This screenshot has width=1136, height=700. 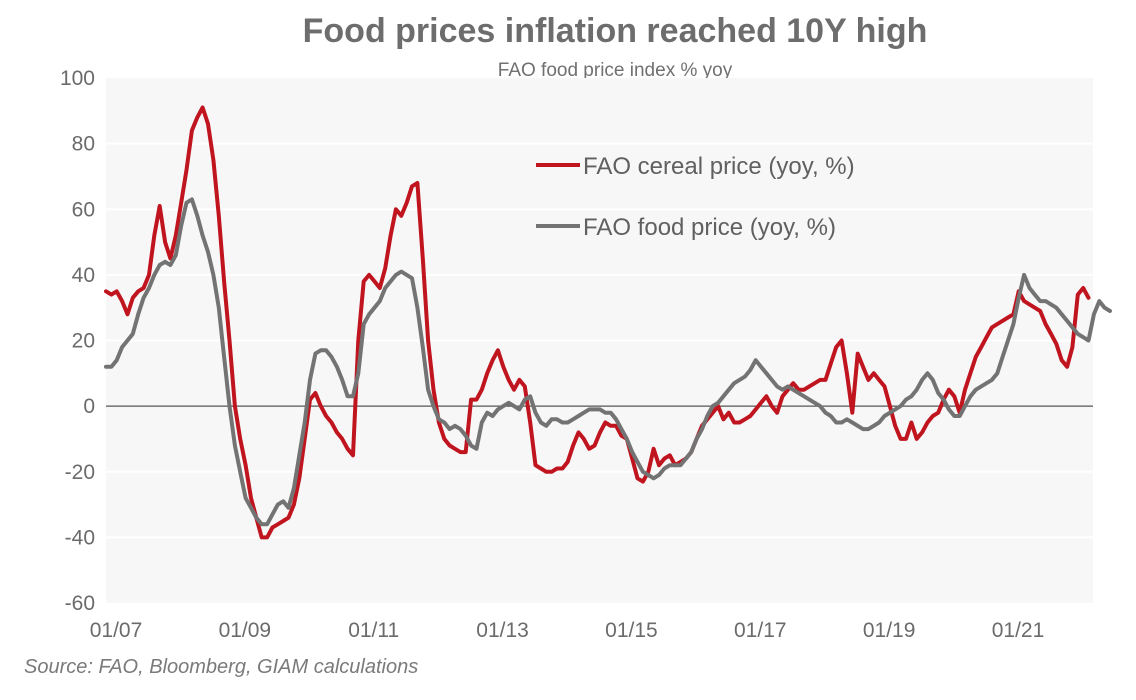 I want to click on y-axis: 100 80 60 40 20 0 -20 -40 -60, so click(x=77, y=341).